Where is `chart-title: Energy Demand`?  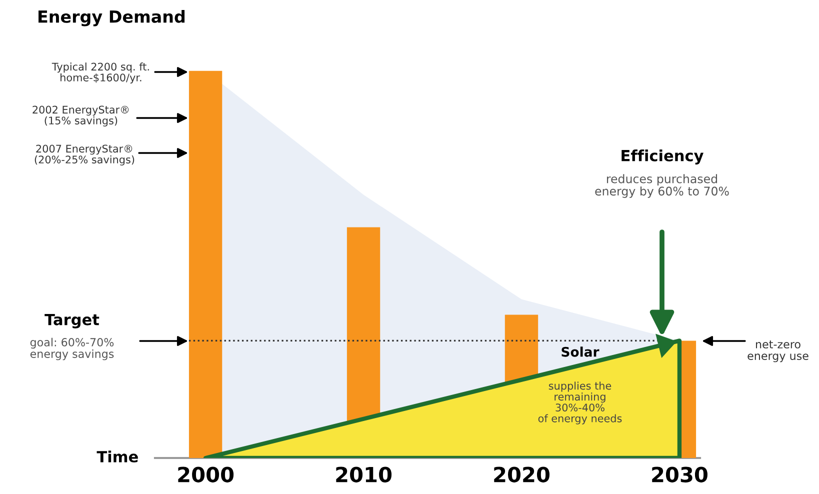
chart-title: Energy Demand is located at coordinates (111, 18).